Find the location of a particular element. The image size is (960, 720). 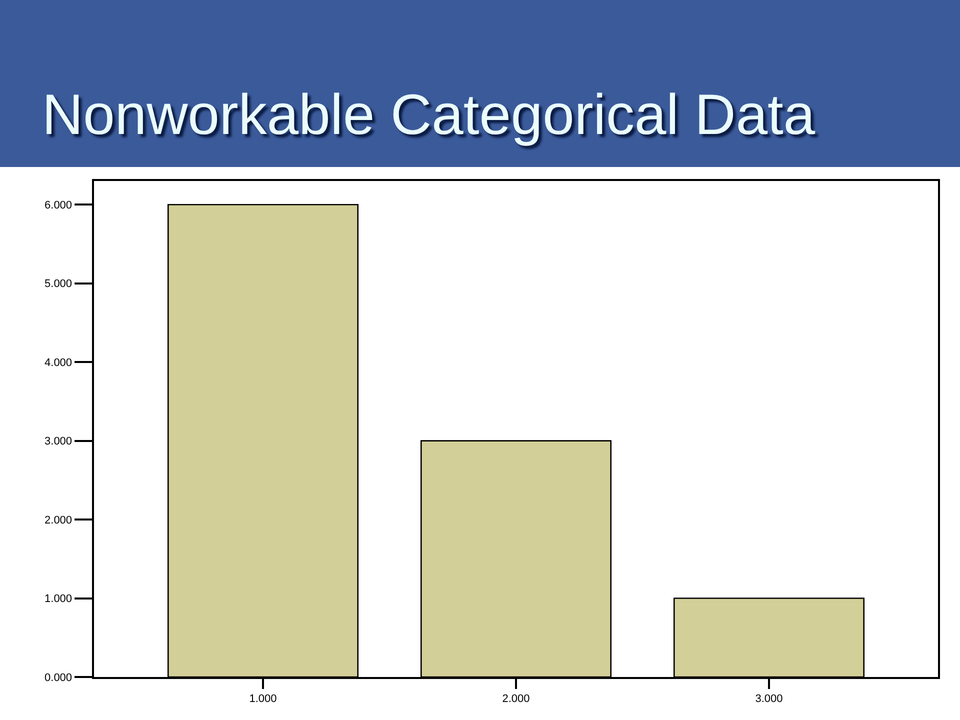

x-tick-label: 2.000 is located at coordinates (516, 698).